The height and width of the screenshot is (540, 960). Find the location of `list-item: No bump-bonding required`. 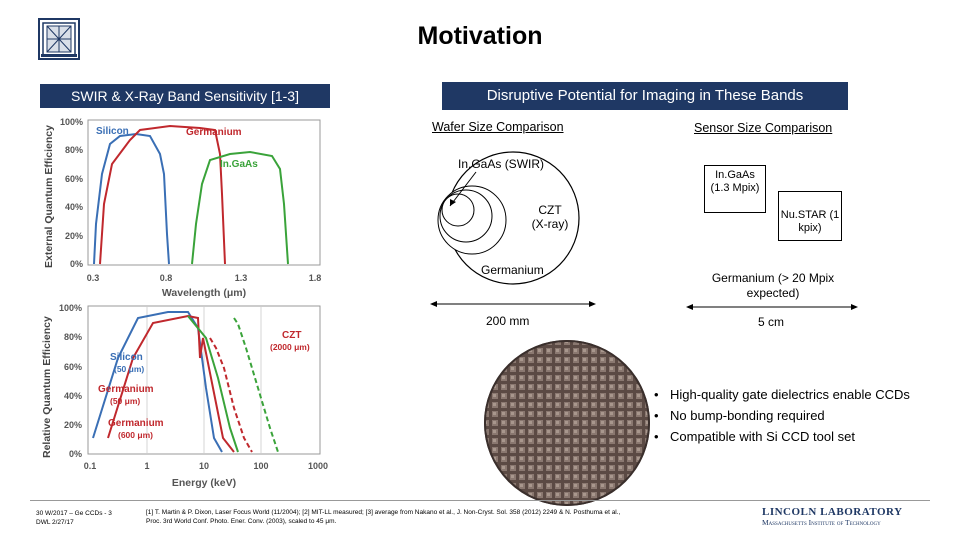

list-item: No bump-bonding required is located at coordinates (789, 415).